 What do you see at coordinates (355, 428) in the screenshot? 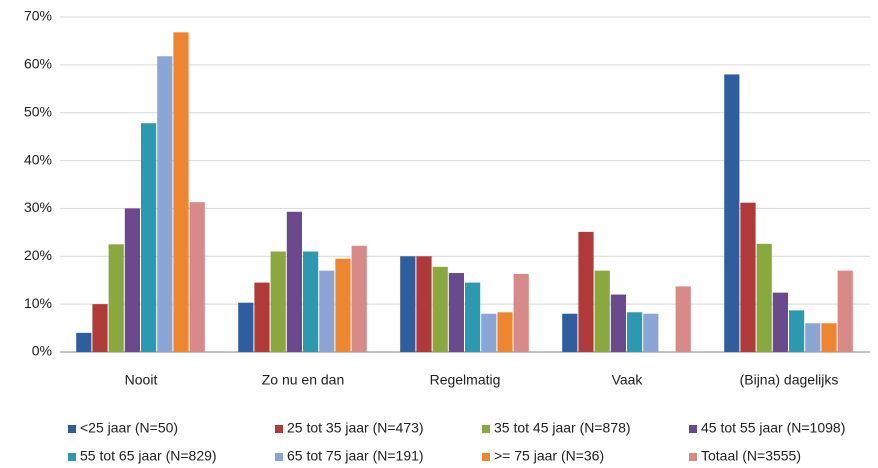
I see `legend-label: 25 tot 35 jaar (N=473)` at bounding box center [355, 428].